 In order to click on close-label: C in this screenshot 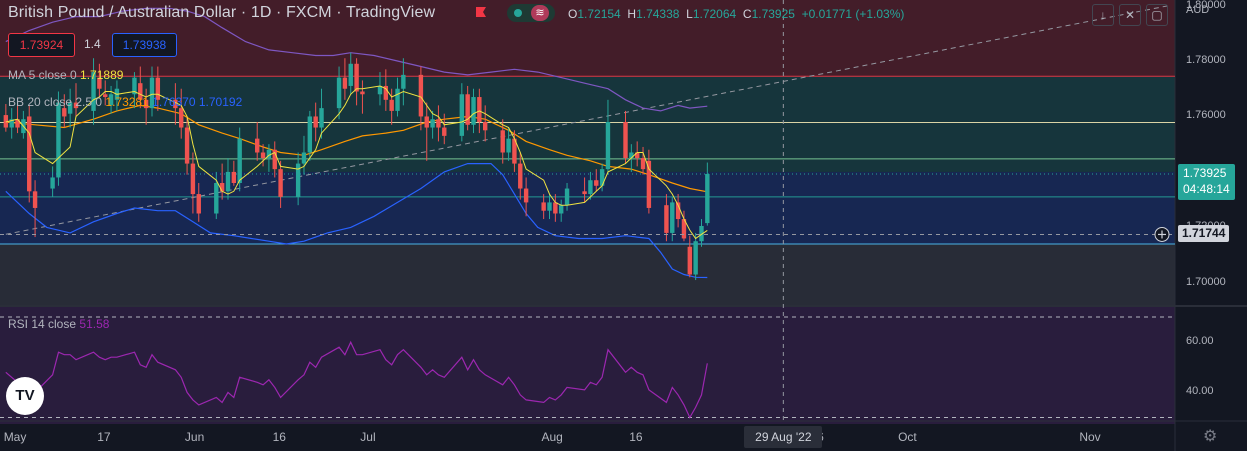, I will do `click(747, 14)`.